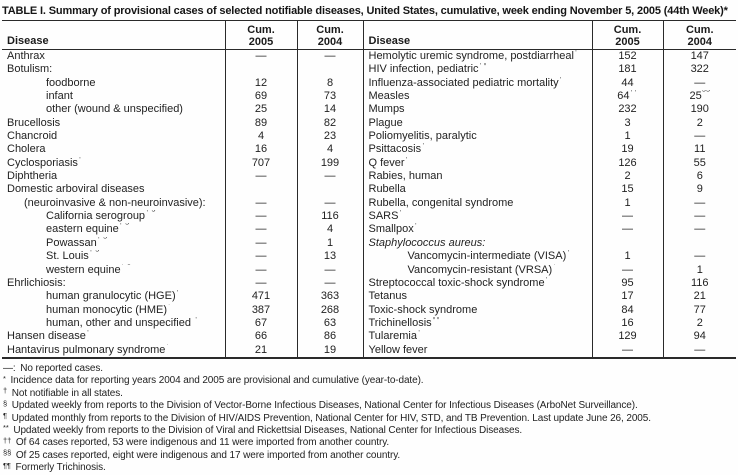 This screenshot has height=475, width=738. What do you see at coordinates (260, 350) in the screenshot?
I see `cum-2005-cell: 21` at bounding box center [260, 350].